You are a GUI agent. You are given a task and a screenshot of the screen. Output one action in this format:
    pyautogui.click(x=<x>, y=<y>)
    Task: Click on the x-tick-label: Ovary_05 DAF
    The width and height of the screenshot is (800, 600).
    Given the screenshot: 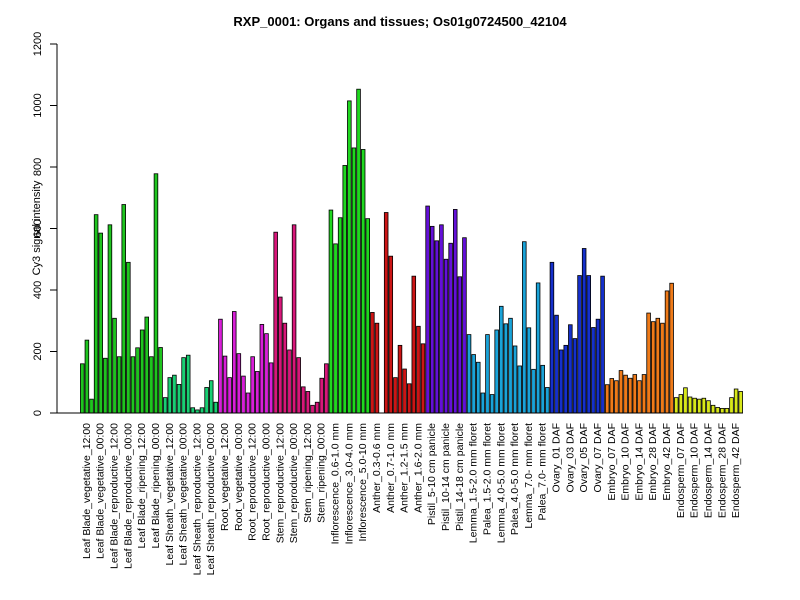 What is the action you would take?
    pyautogui.click(x=584, y=457)
    